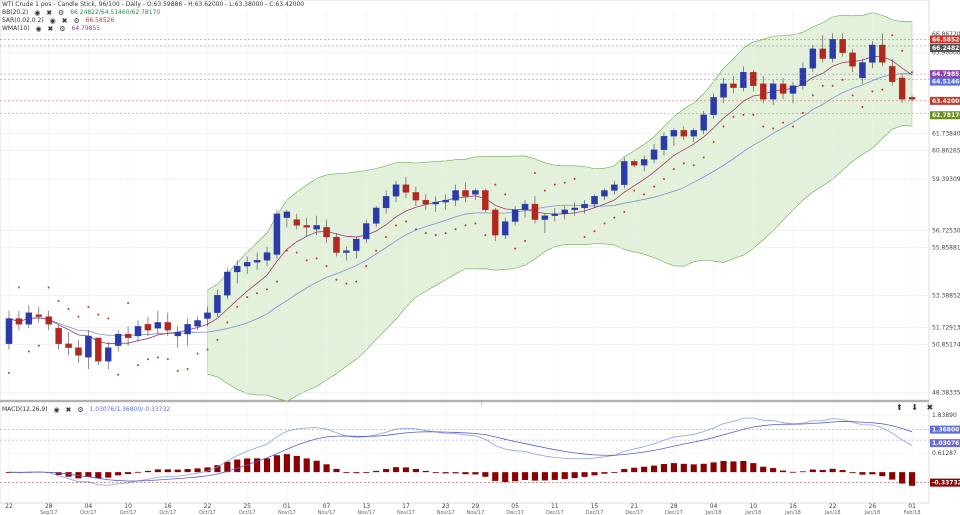  What do you see at coordinates (946, 115) in the screenshot?
I see `price-label-text: 62.78170` at bounding box center [946, 115].